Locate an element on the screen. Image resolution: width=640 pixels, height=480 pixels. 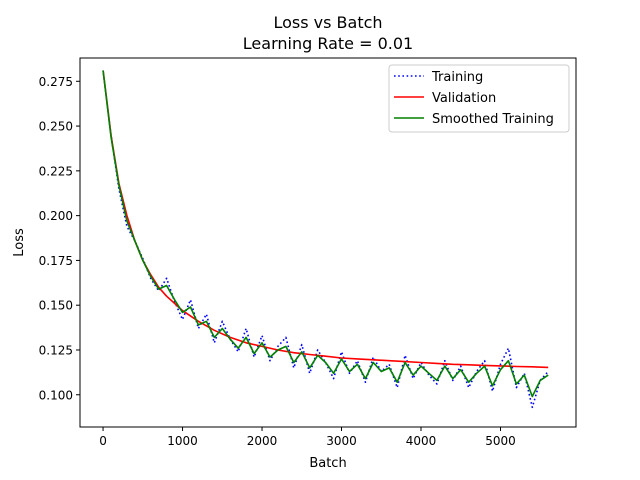
y-axis-label: Loss is located at coordinates (19, 242).